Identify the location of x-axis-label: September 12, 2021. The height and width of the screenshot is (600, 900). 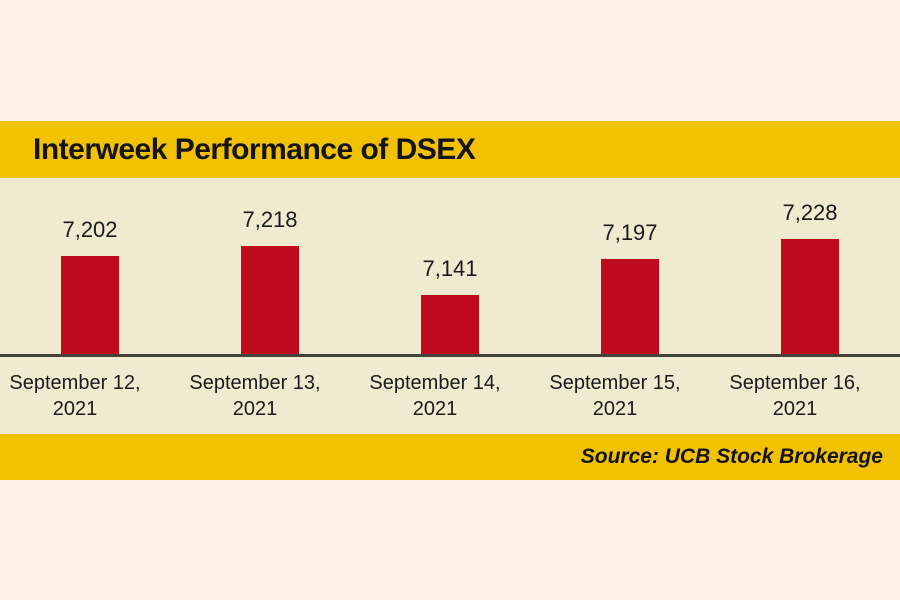
(75, 396).